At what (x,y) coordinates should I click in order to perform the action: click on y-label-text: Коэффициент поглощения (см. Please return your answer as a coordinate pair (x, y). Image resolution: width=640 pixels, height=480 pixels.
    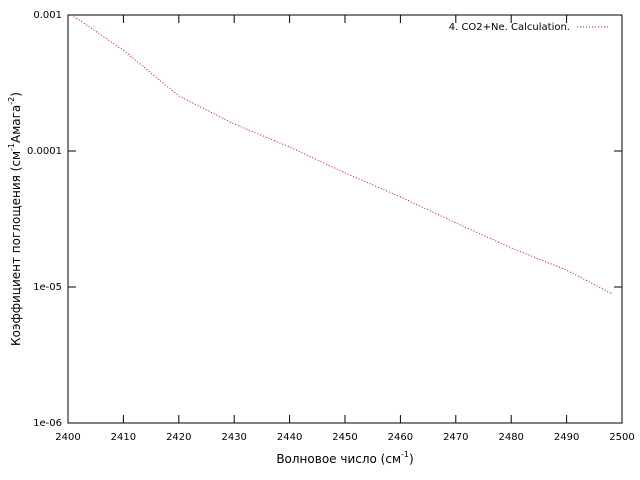
    Looking at the image, I should click on (16, 248).